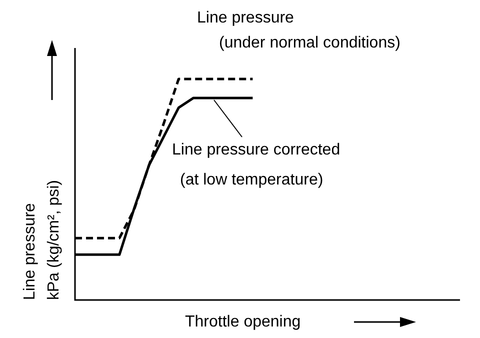  Describe the element at coordinates (243, 321) in the screenshot. I see `x-axis-title: Throttle opening` at that location.